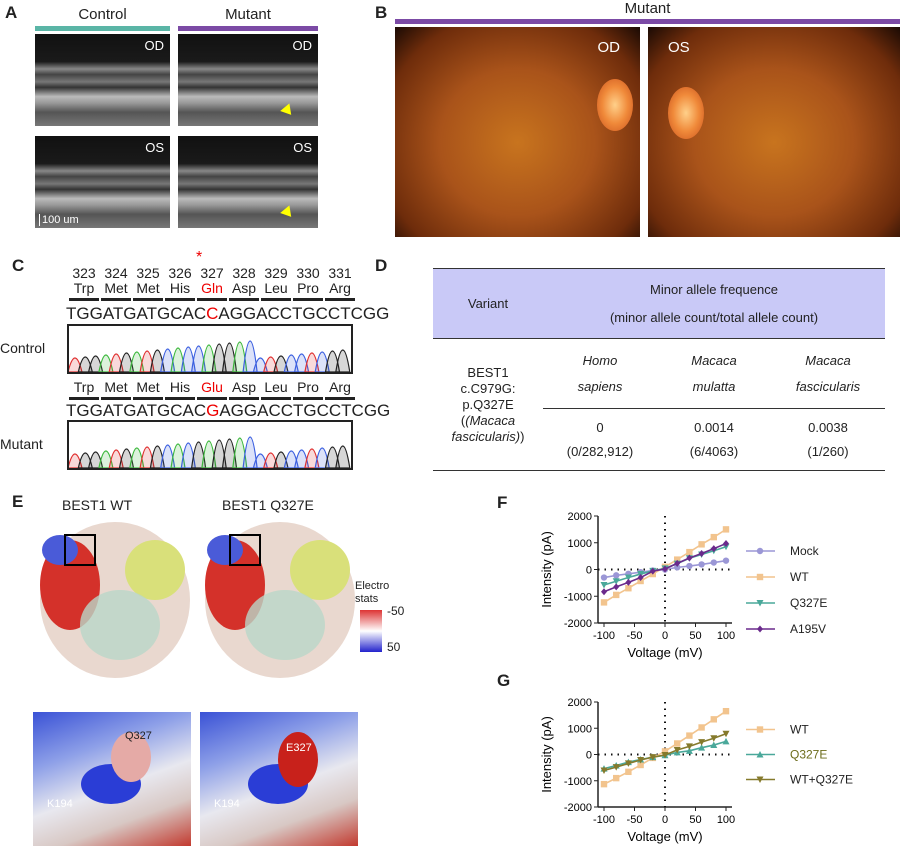 The height and width of the screenshot is (850, 900). What do you see at coordinates (808, 603) in the screenshot?
I see `legend-label: Q327E` at bounding box center [808, 603].